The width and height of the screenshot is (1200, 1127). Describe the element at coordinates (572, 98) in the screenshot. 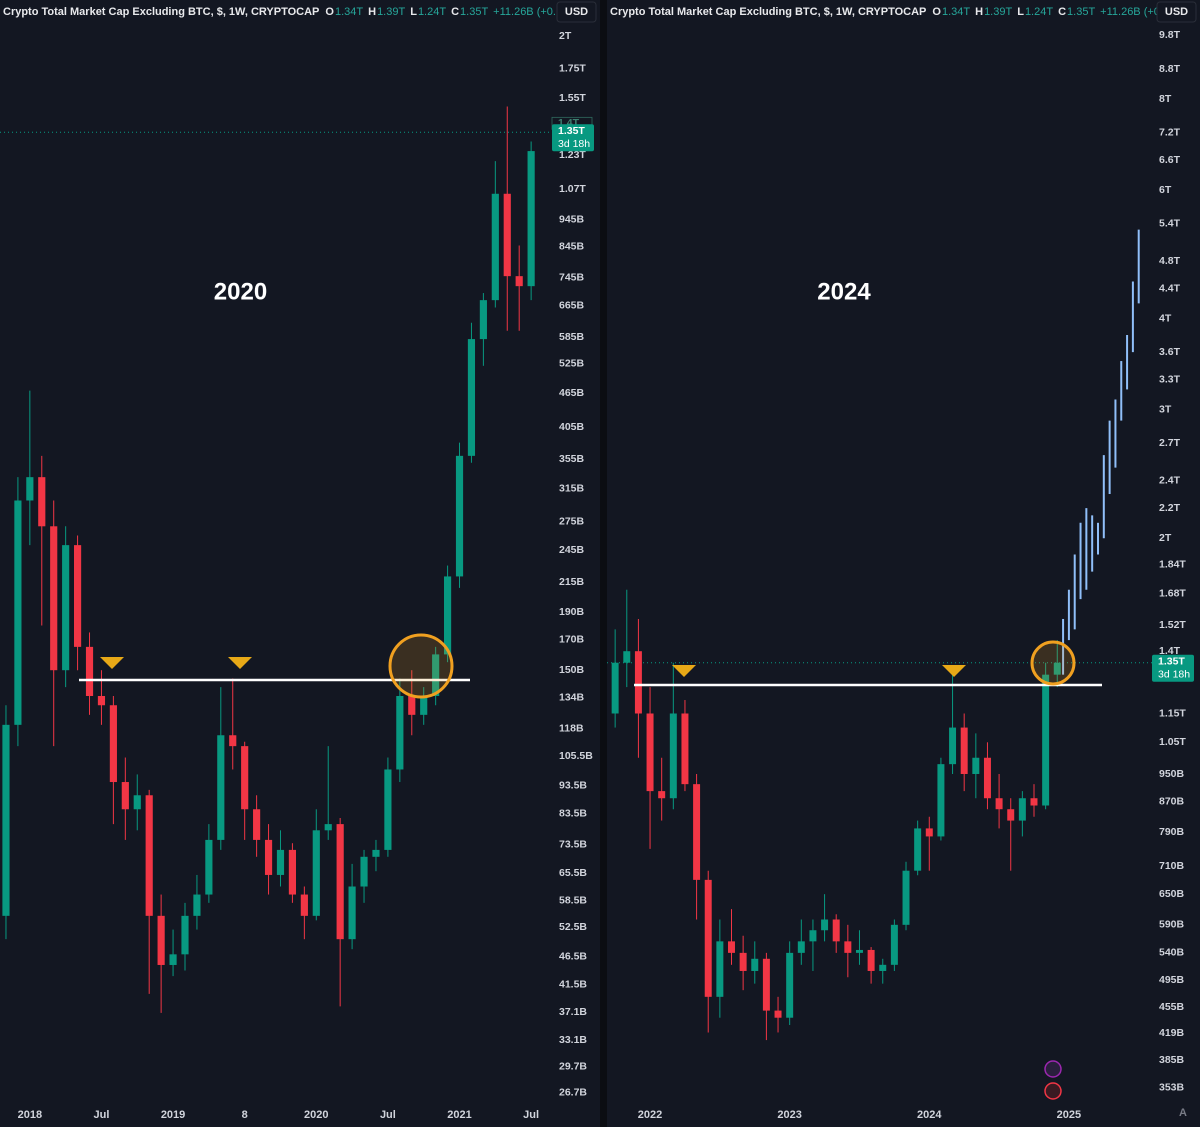

I see `y-tick-label: 1.55T` at that location.